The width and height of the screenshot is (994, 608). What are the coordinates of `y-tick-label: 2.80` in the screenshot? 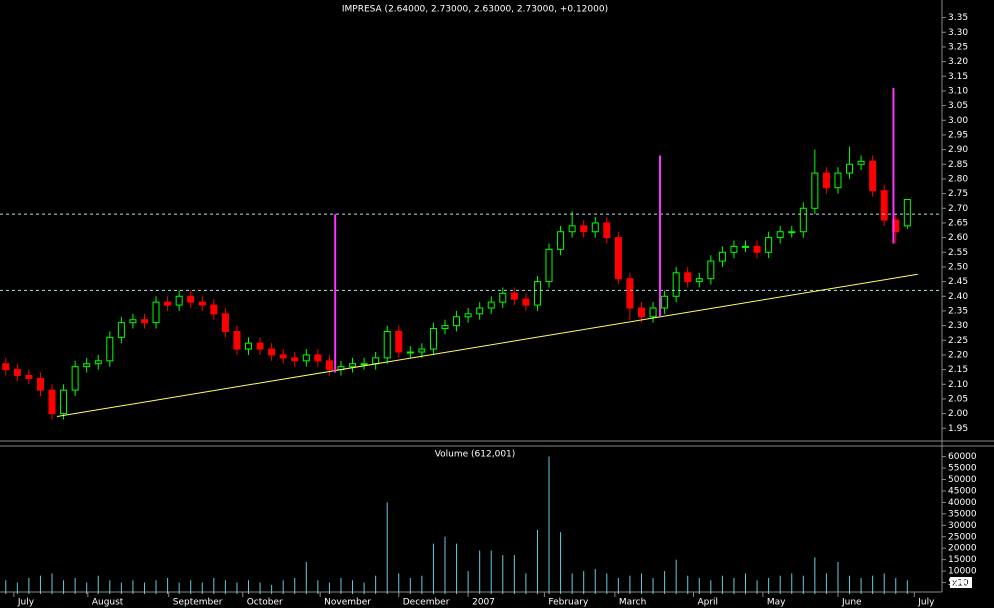 It's located at (958, 179).